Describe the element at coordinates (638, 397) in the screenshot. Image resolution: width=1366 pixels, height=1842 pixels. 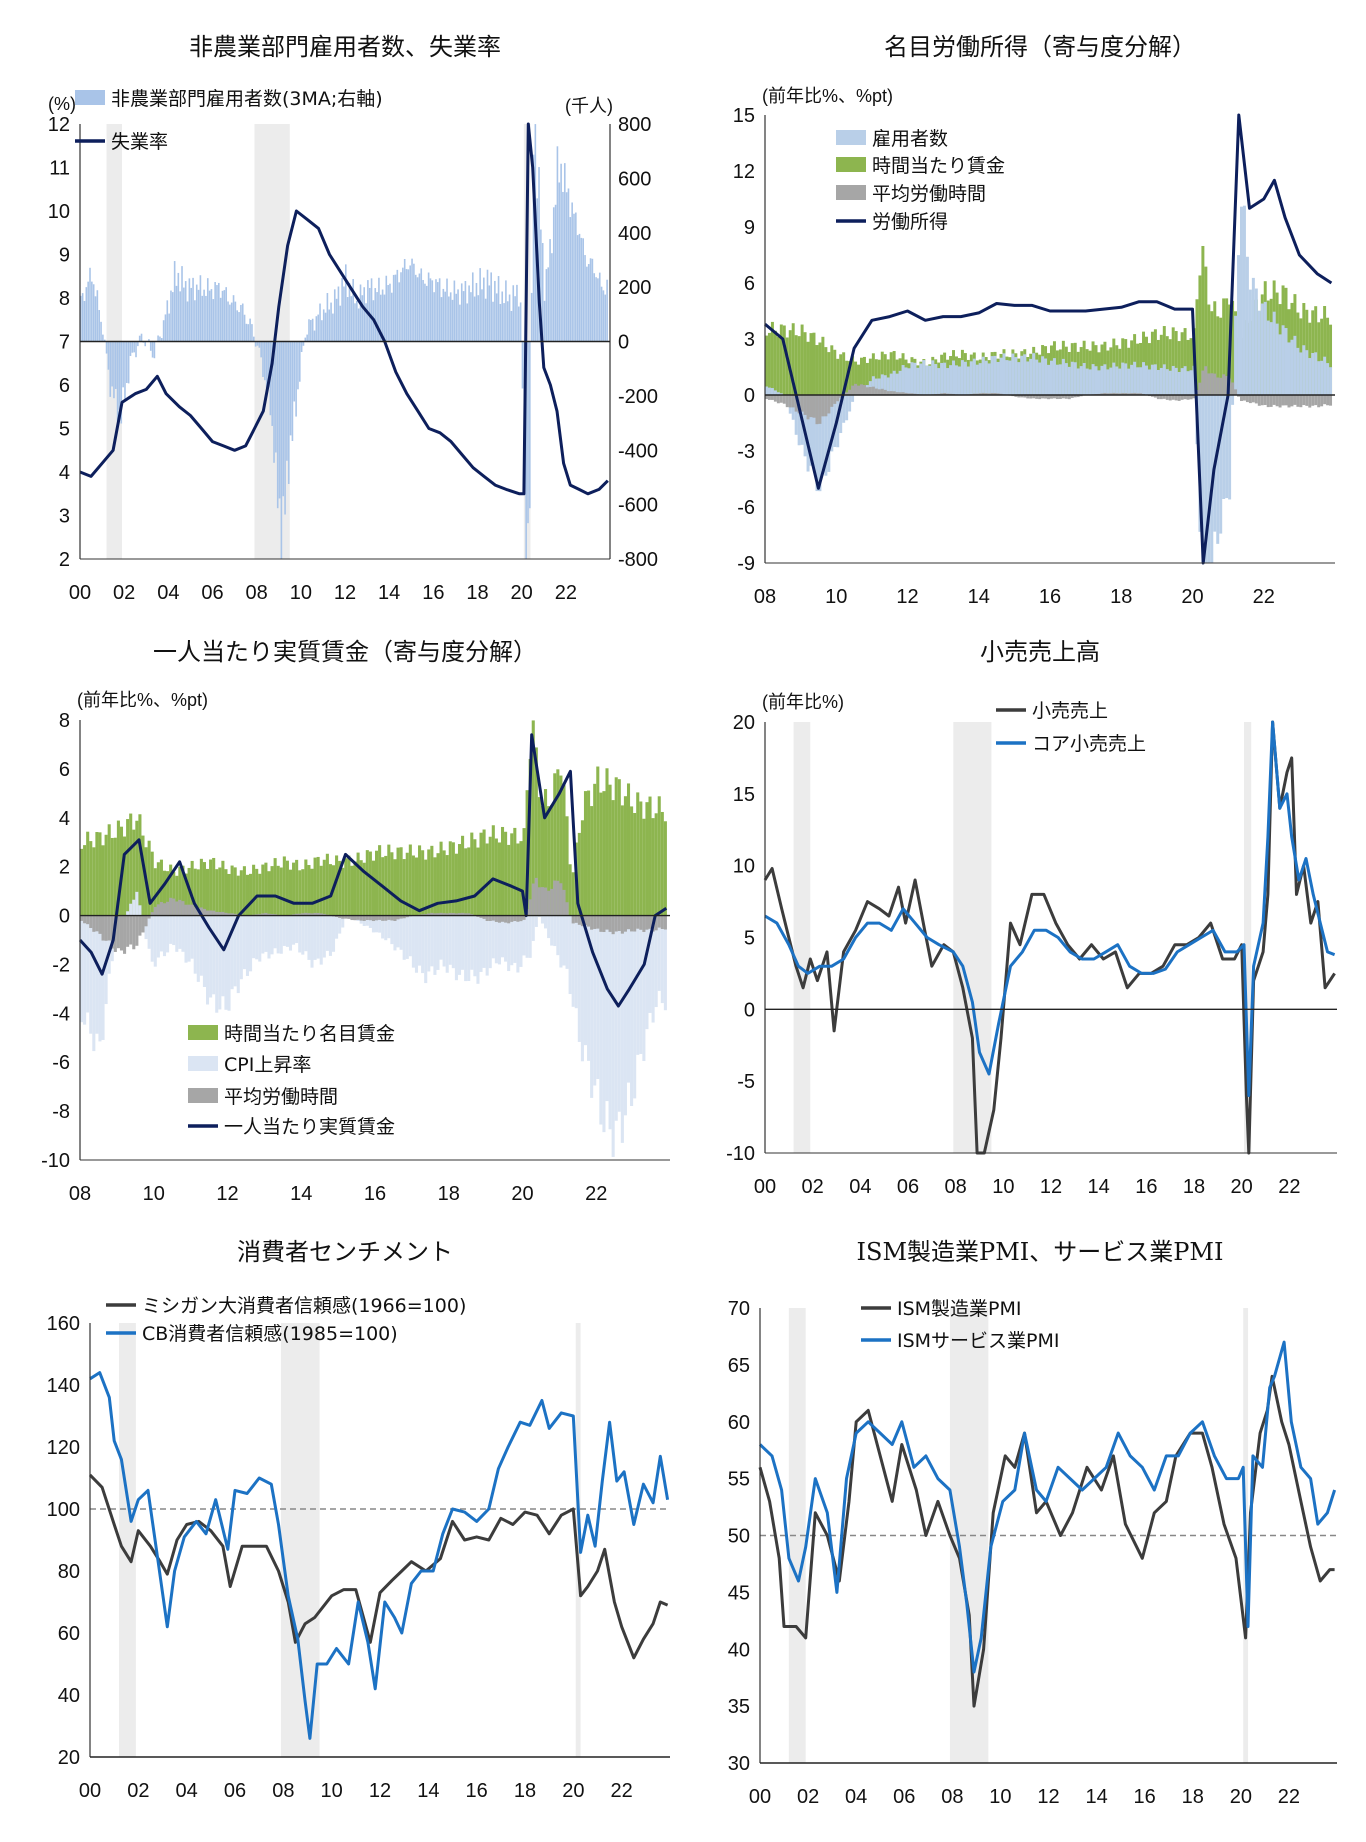
I see `y-right-tick-label: -200` at that location.